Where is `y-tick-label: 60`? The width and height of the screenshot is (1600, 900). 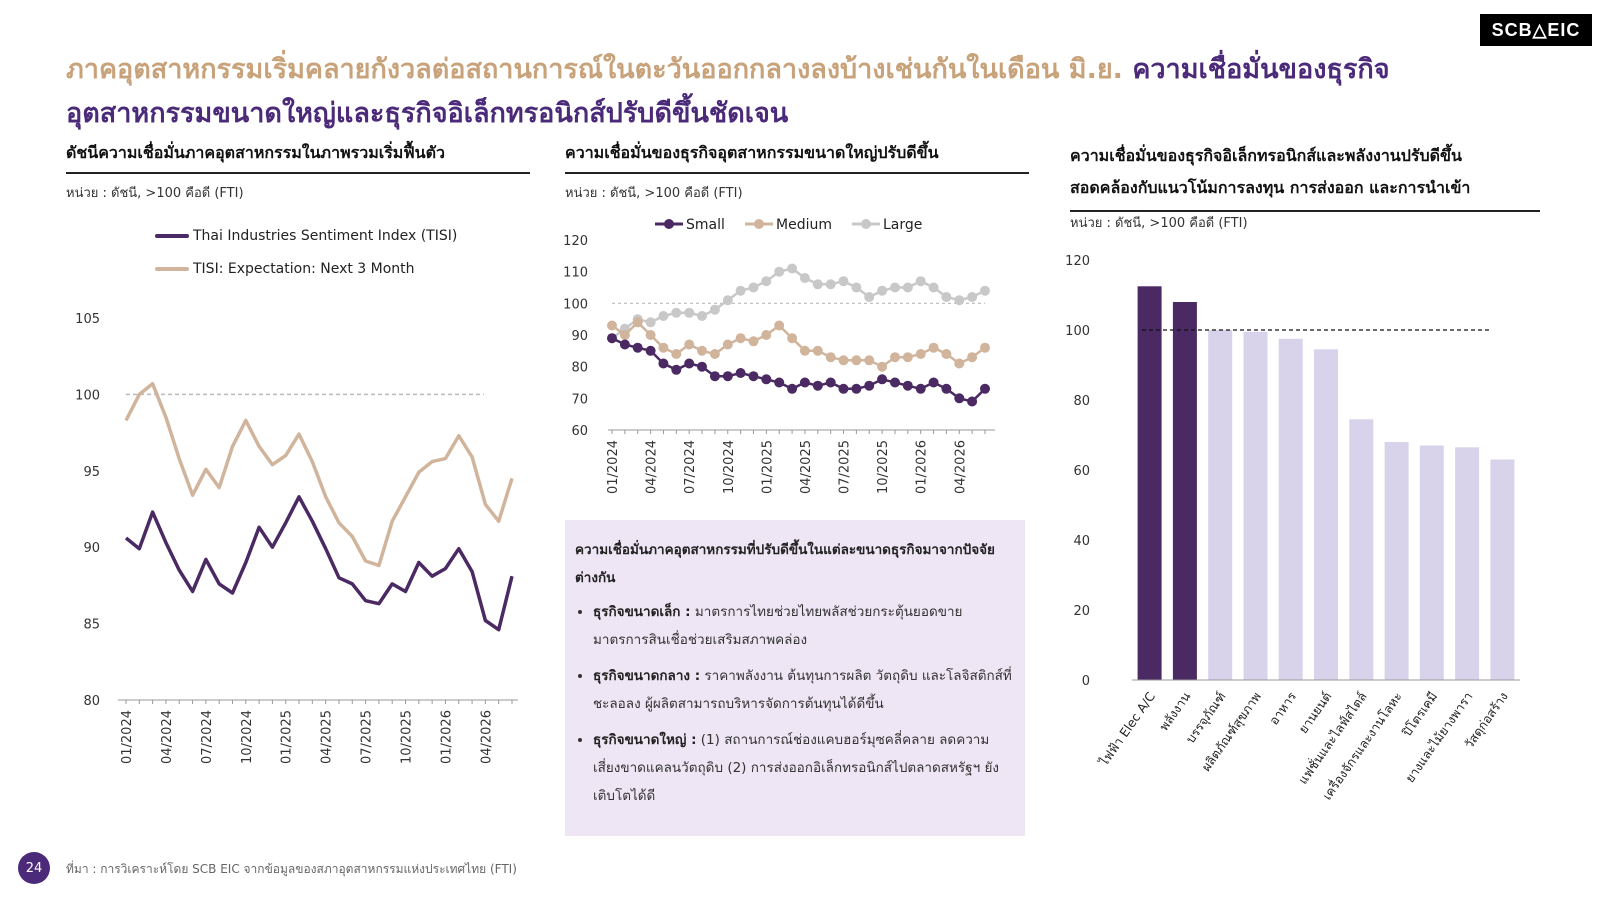 y-tick-label: 60 is located at coordinates (1081, 471).